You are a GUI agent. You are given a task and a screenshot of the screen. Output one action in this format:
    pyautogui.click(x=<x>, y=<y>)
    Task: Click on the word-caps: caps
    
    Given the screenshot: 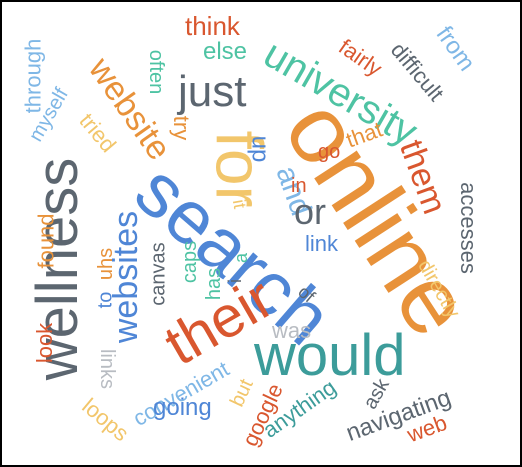 What is the action you would take?
    pyautogui.click(x=190, y=262)
    